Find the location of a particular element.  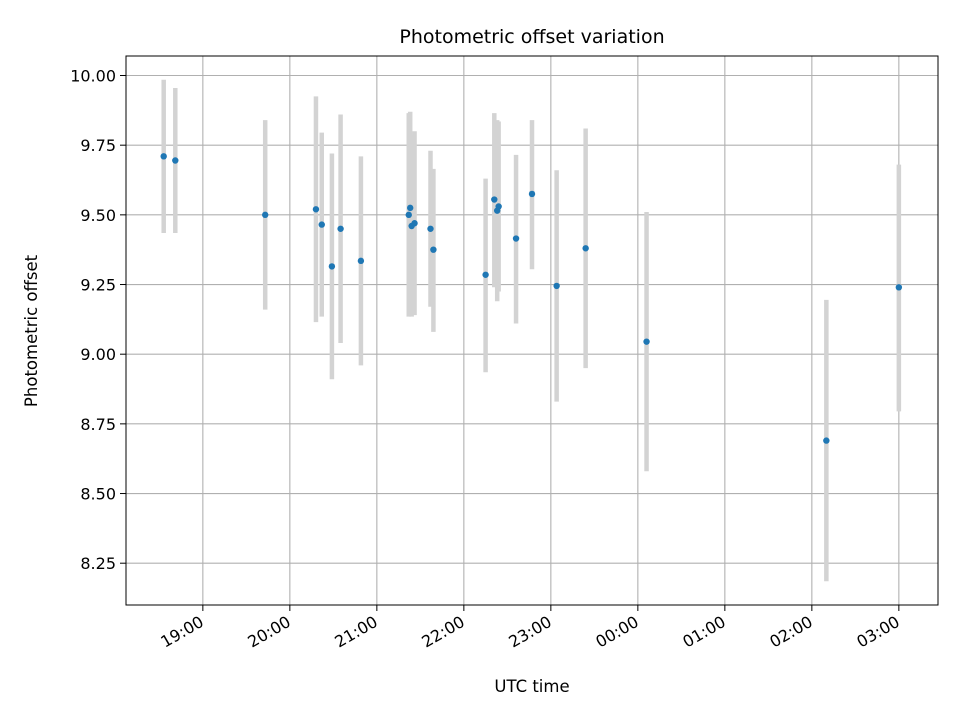

y-axis-ticks: 8.25 8.50 8.75 9.00 9.25 9.50 9.75 10.00 is located at coordinates (98, 320).